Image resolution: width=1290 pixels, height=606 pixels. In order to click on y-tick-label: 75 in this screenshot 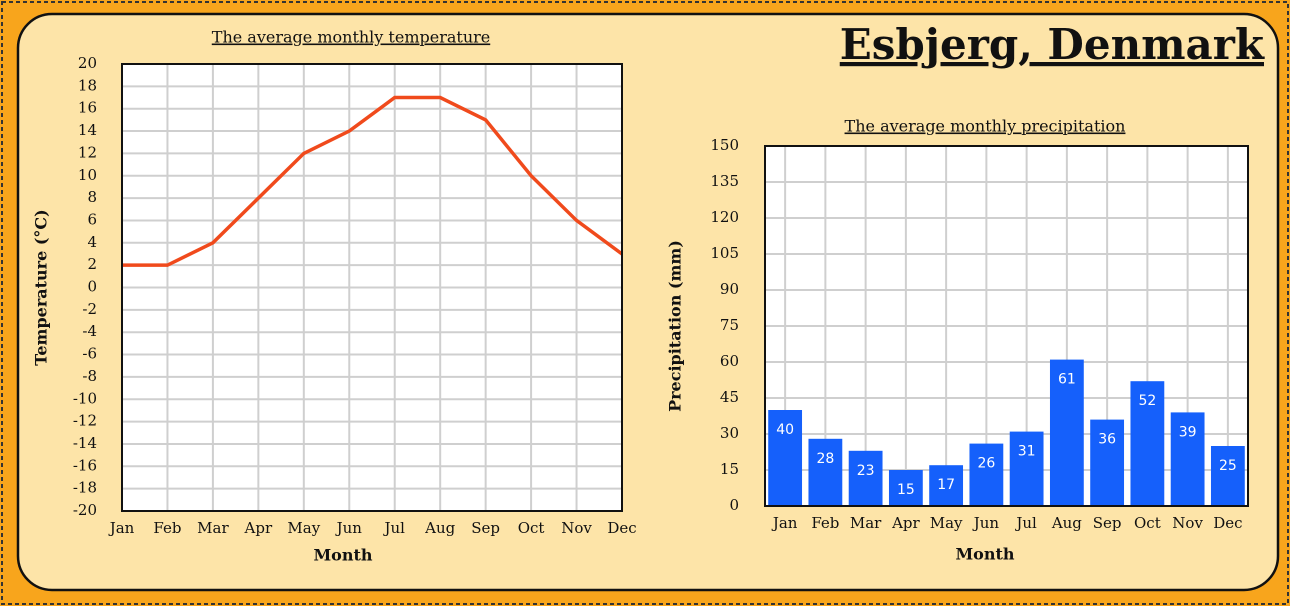, I will do `click(729, 325)`.